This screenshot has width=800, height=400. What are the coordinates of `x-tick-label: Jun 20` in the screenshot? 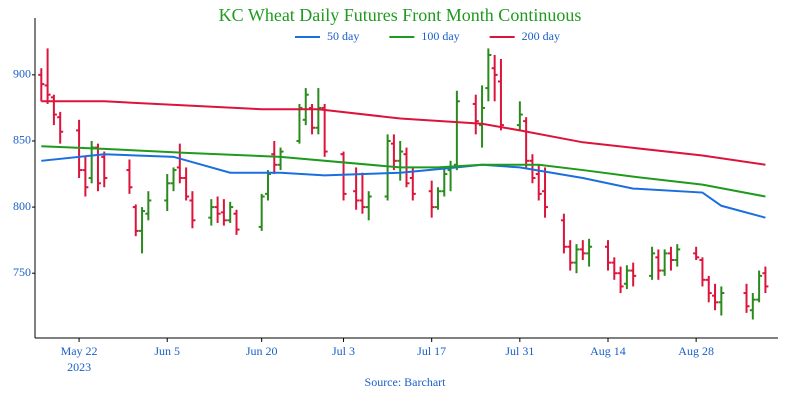 It's located at (262, 351).